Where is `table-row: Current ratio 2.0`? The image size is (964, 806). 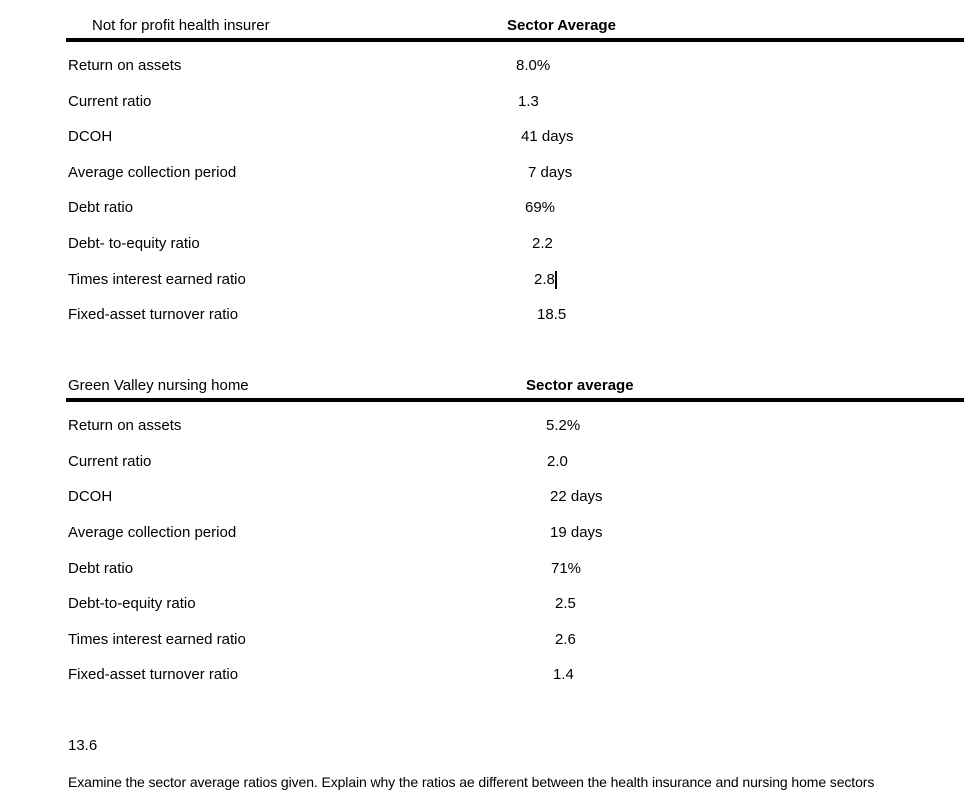
table-row: Current ratio 2.0 is located at coordinates (482, 463).